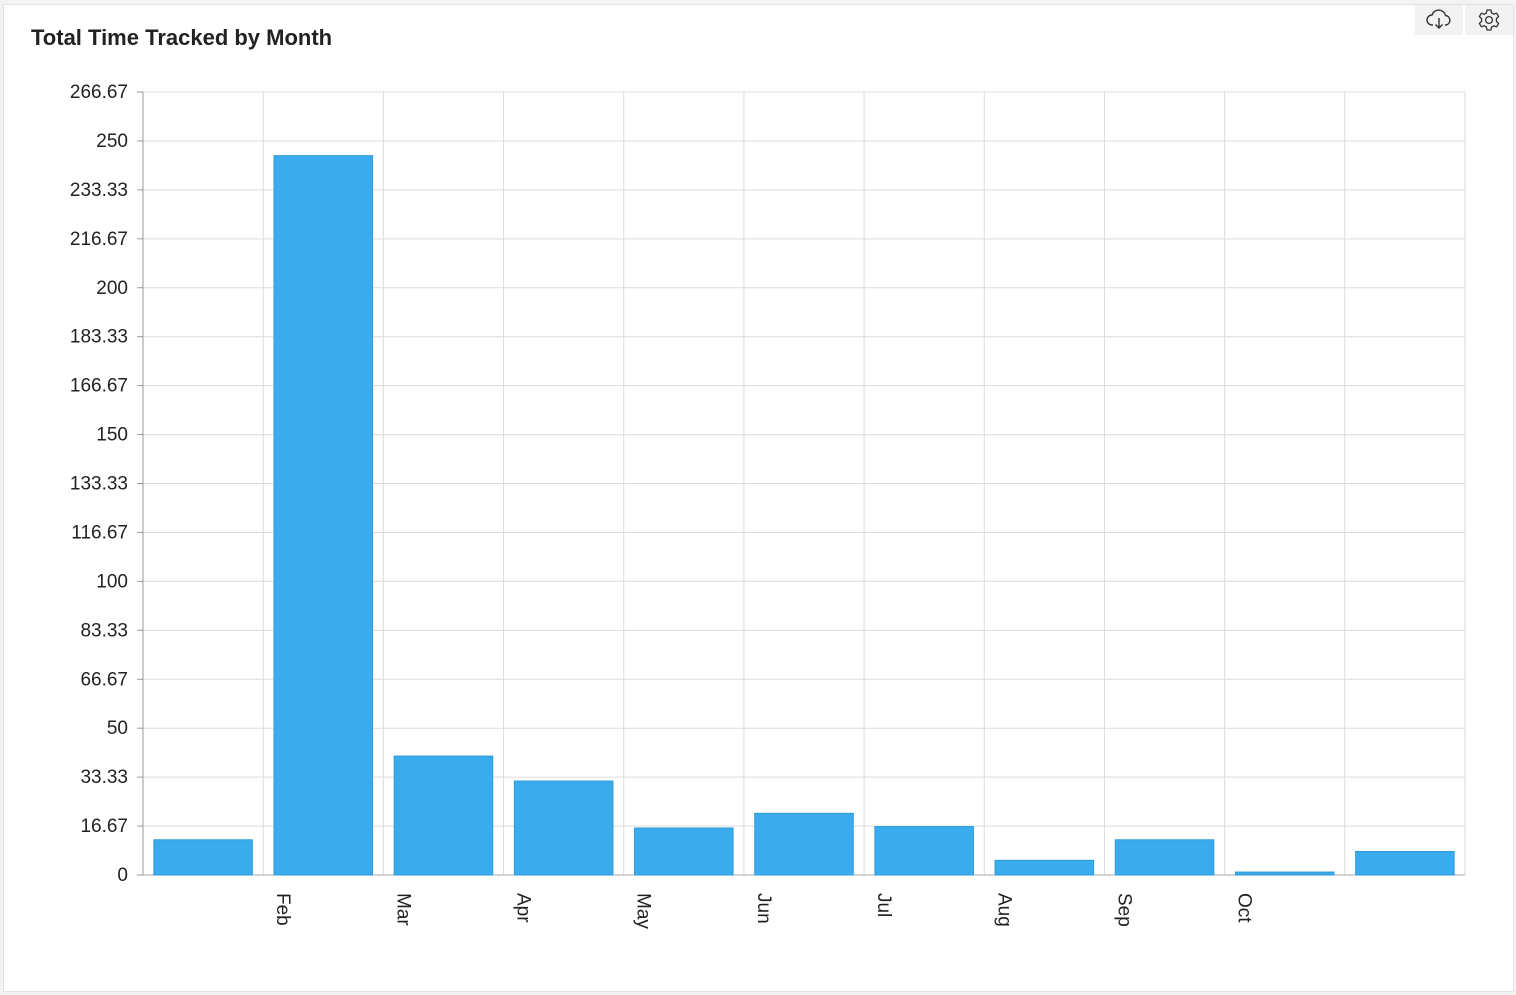 This screenshot has width=1516, height=995. Describe the element at coordinates (99, 190) in the screenshot. I see `y-tick-label: 233.33` at that location.